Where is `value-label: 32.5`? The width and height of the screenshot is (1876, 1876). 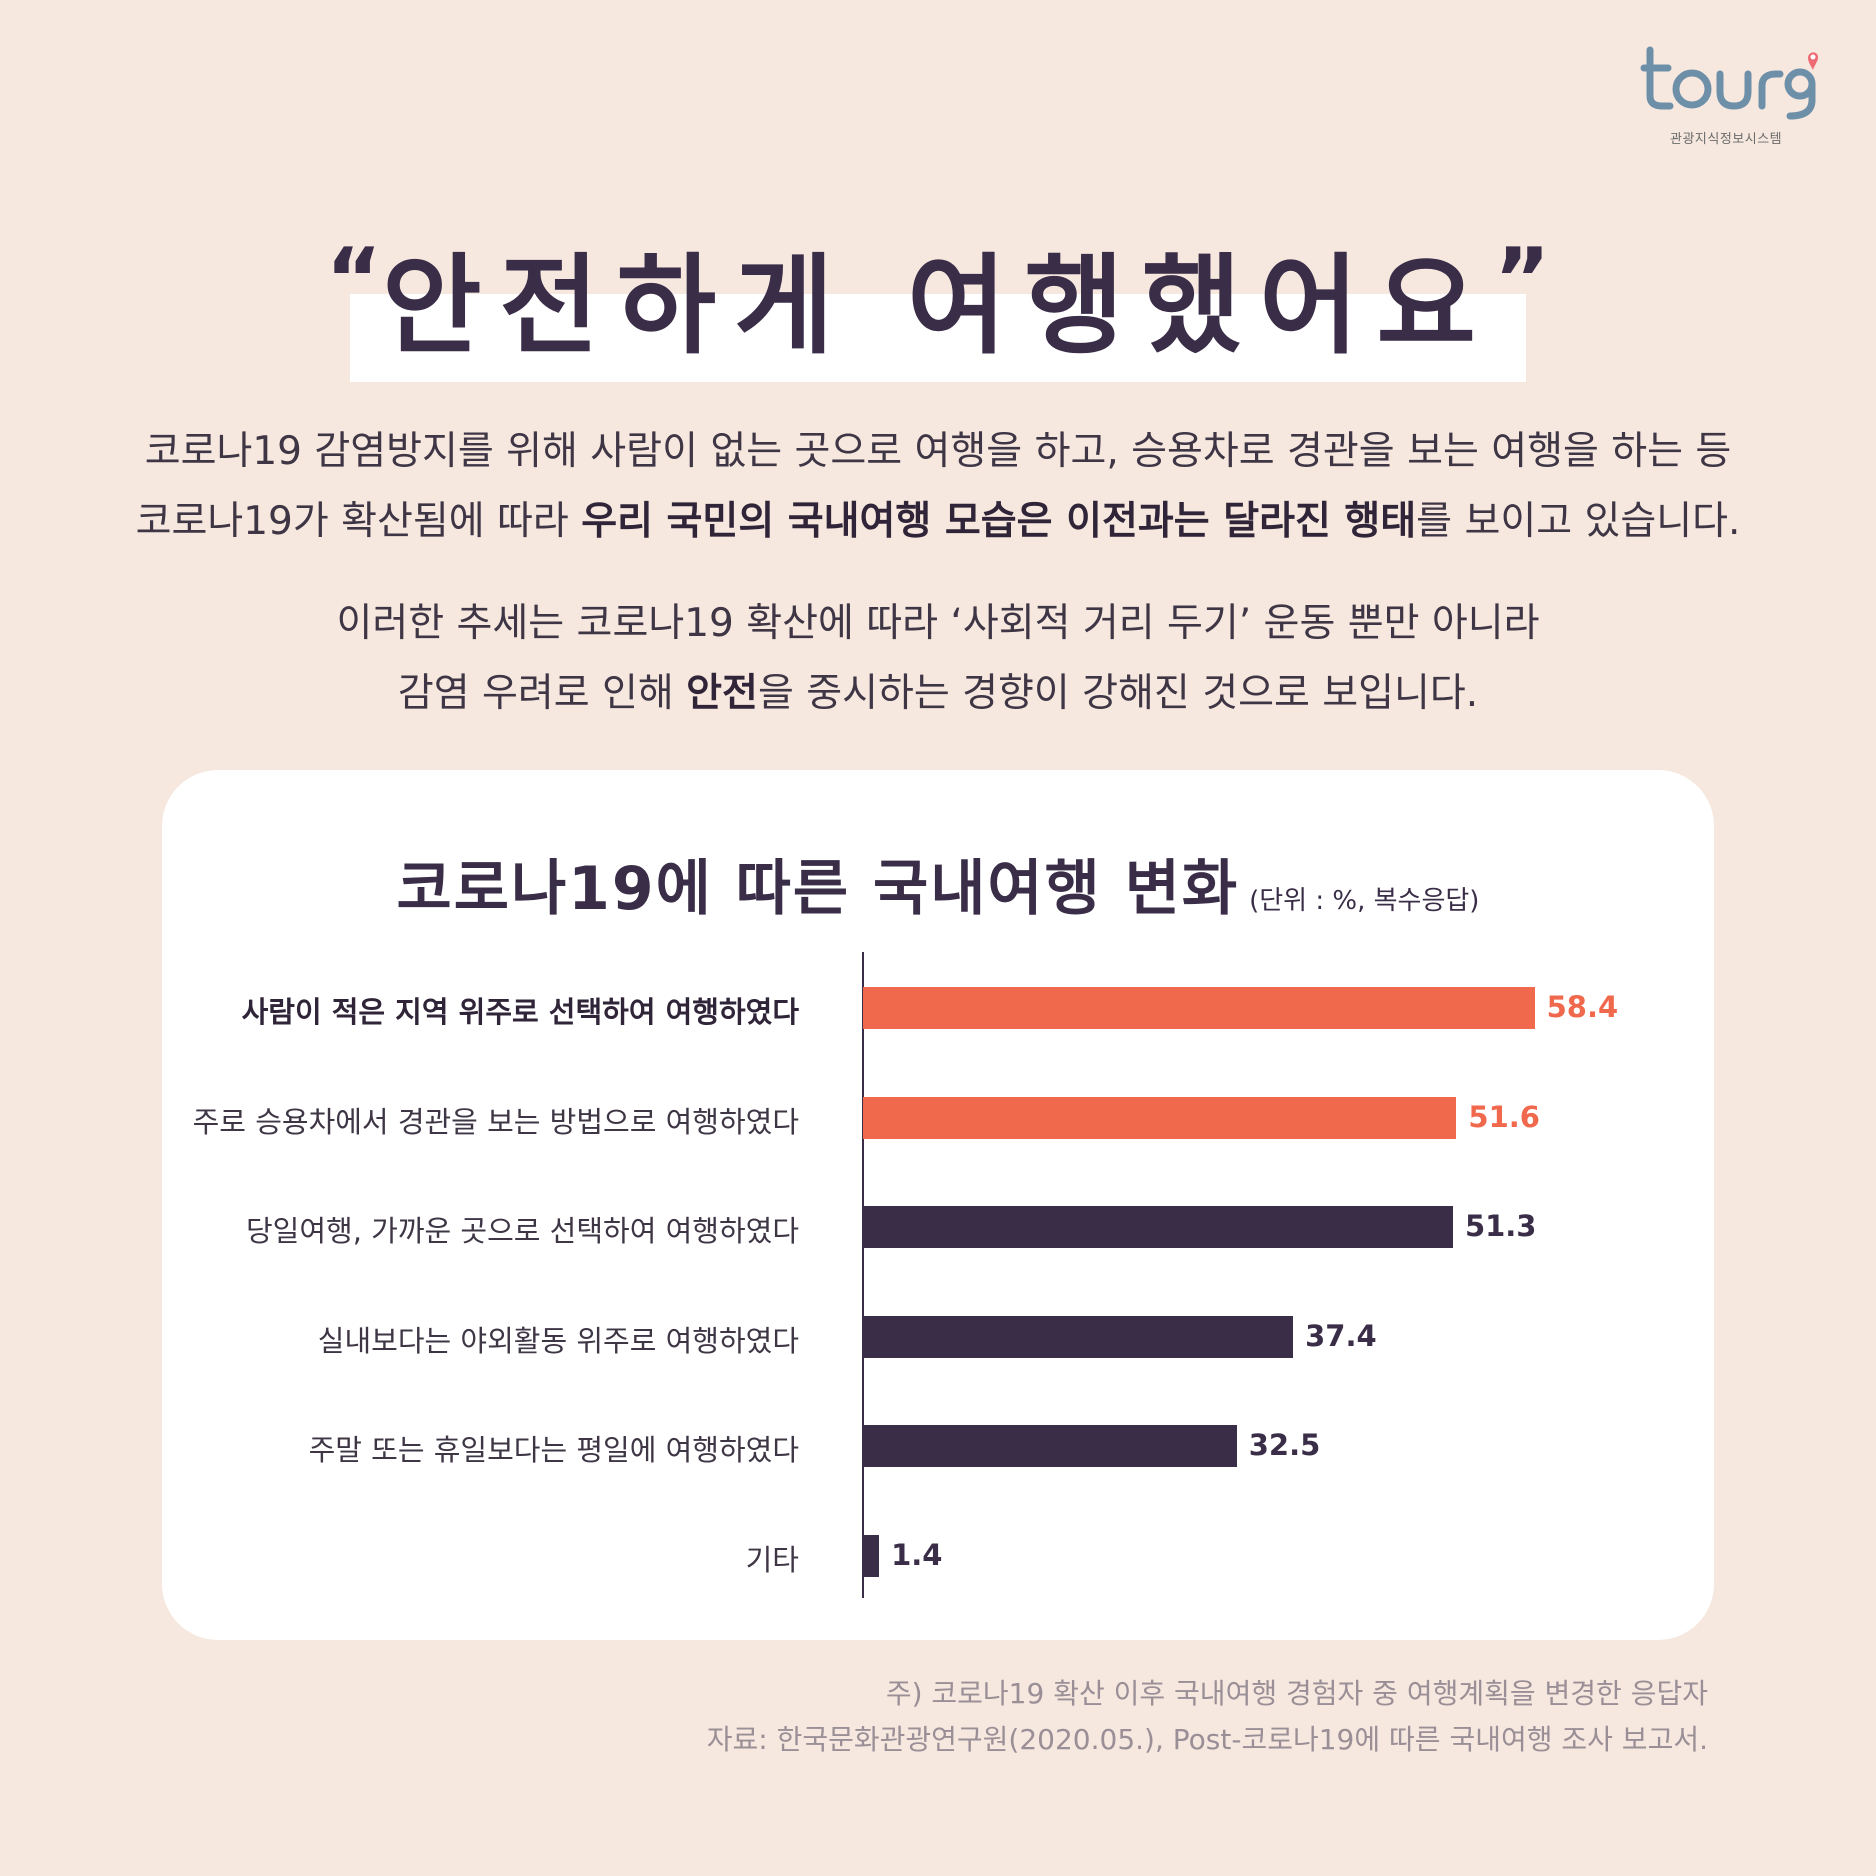 value-label: 32.5 is located at coordinates (1284, 1445).